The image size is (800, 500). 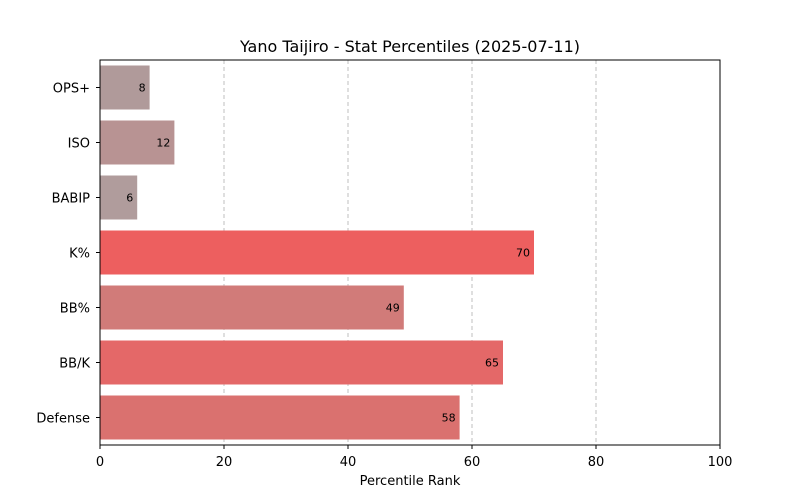 I want to click on x-tick-label: 80, so click(x=596, y=462).